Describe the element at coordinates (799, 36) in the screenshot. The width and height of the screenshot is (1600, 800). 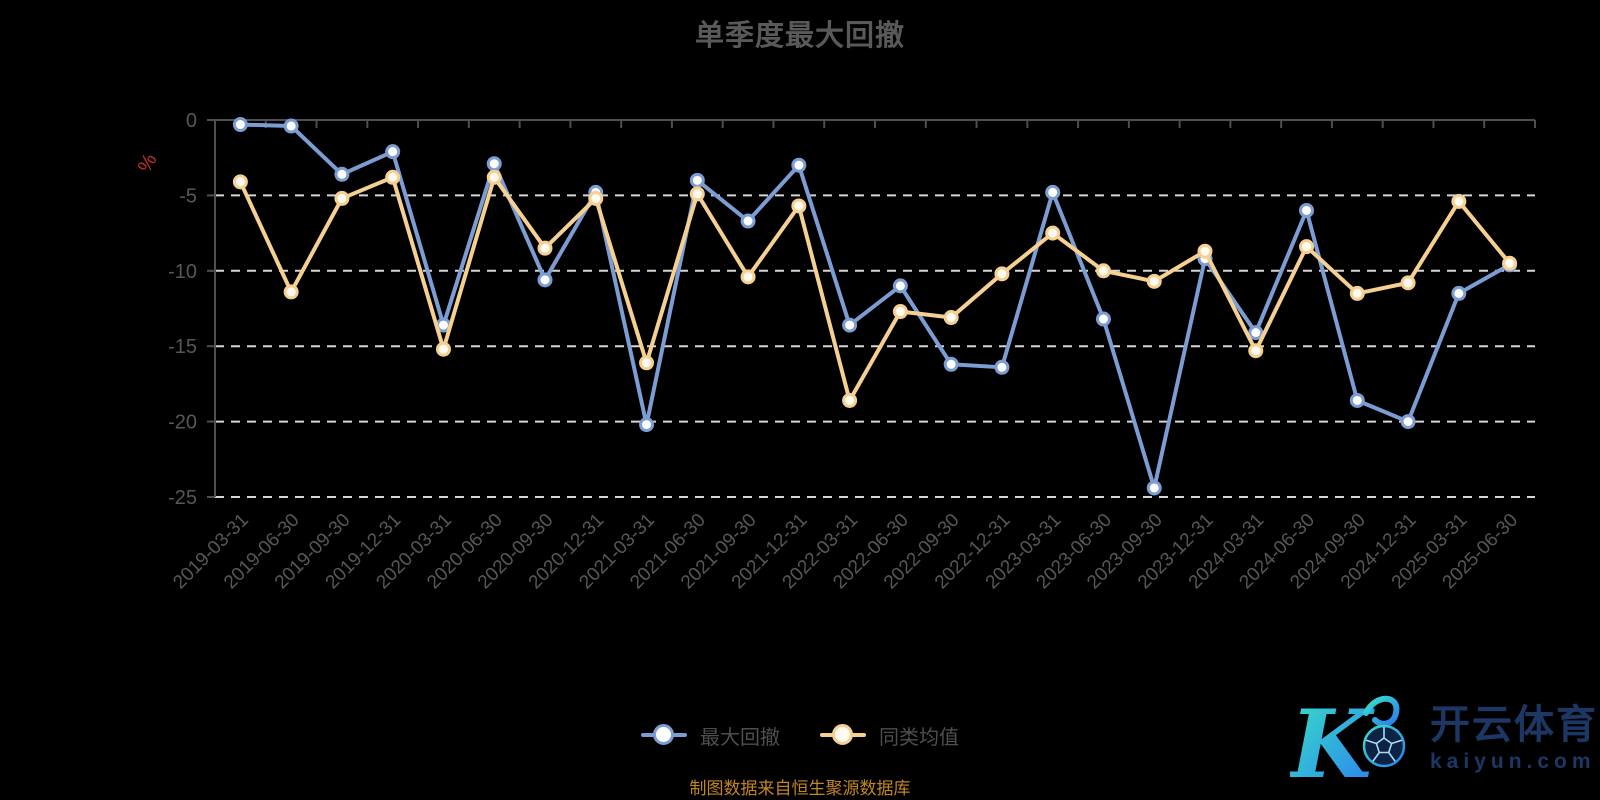
I see `chart-title: 单季度最大回撤` at that location.